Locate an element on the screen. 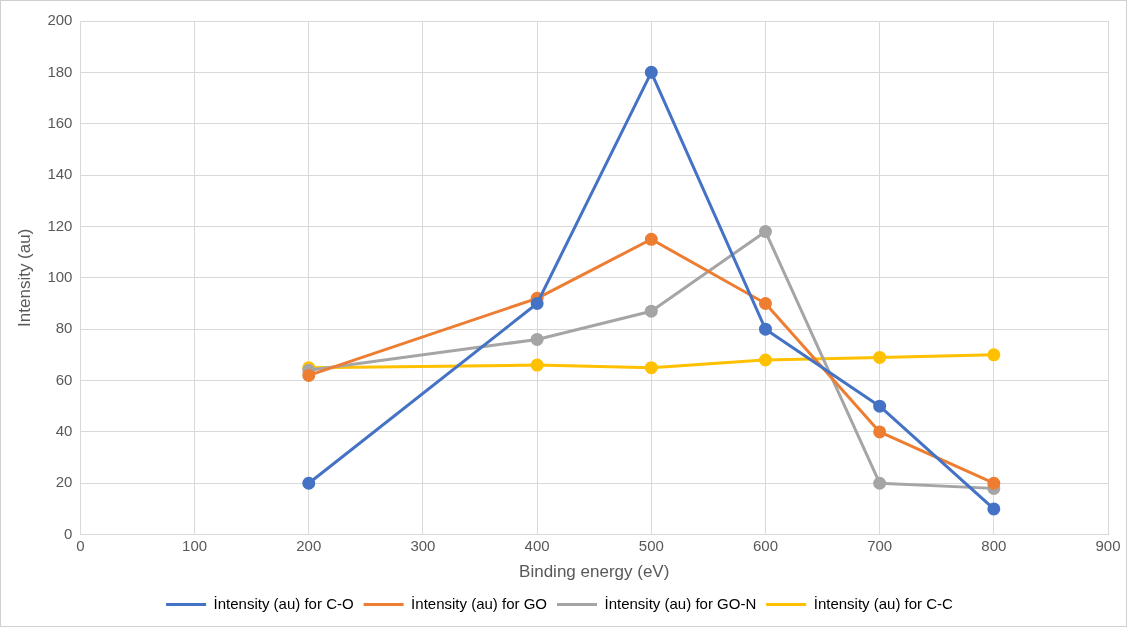 Image resolution: width=1127 pixels, height=627 pixels. x-tick-label: 600 is located at coordinates (765, 545).